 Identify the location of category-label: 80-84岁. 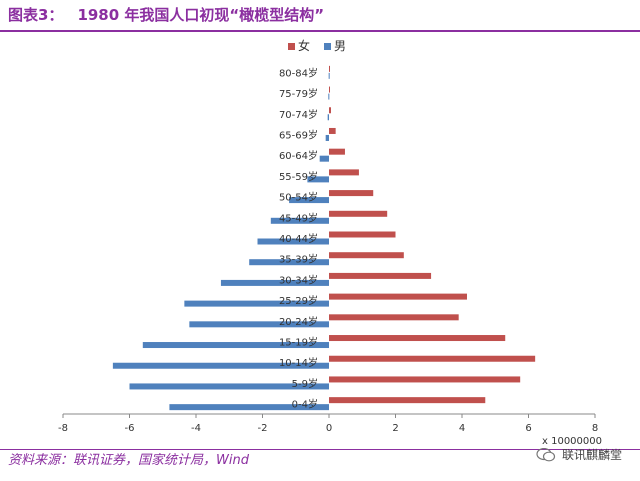
(298, 72).